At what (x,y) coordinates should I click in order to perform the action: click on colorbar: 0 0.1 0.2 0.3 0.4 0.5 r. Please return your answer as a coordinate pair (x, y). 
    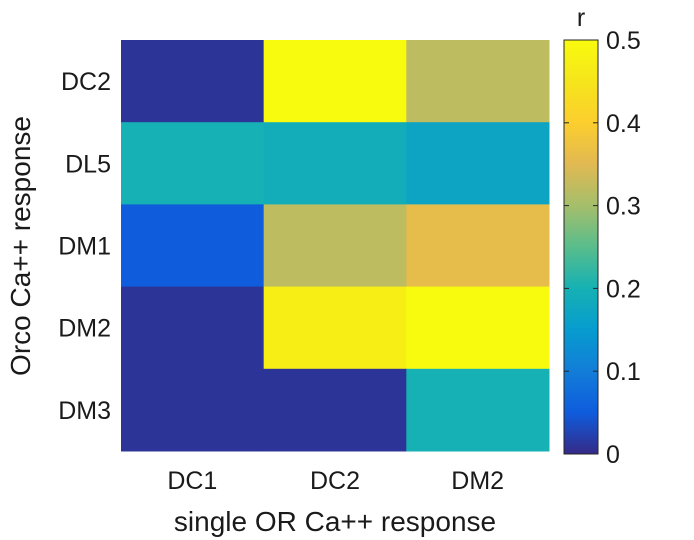
    Looking at the image, I should click on (602, 236).